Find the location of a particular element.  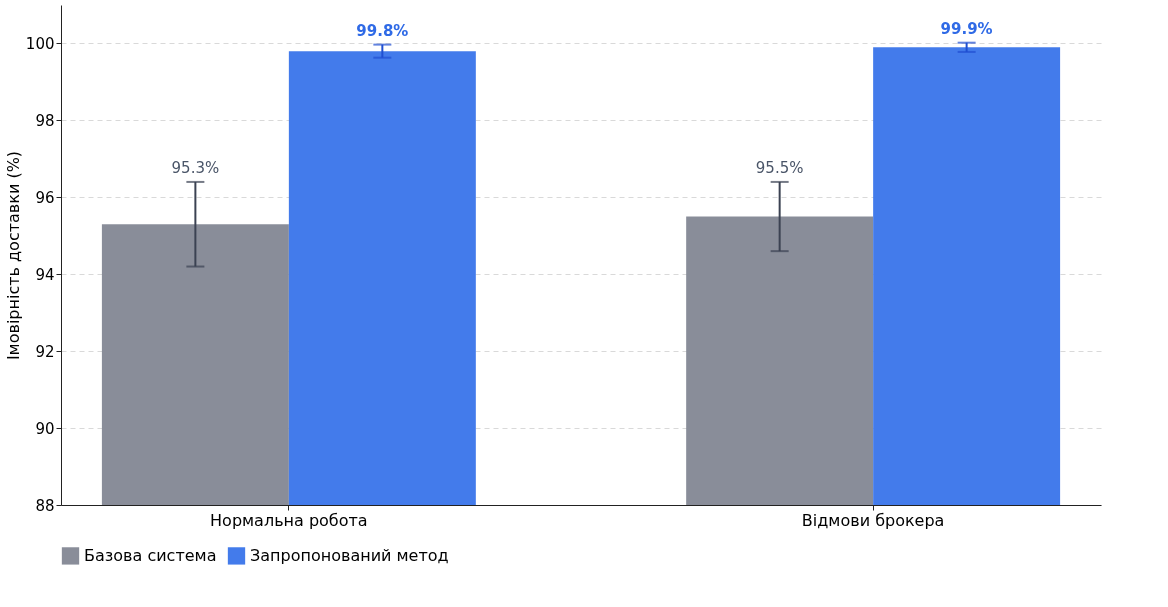

data-label: 95.5% is located at coordinates (779, 167).